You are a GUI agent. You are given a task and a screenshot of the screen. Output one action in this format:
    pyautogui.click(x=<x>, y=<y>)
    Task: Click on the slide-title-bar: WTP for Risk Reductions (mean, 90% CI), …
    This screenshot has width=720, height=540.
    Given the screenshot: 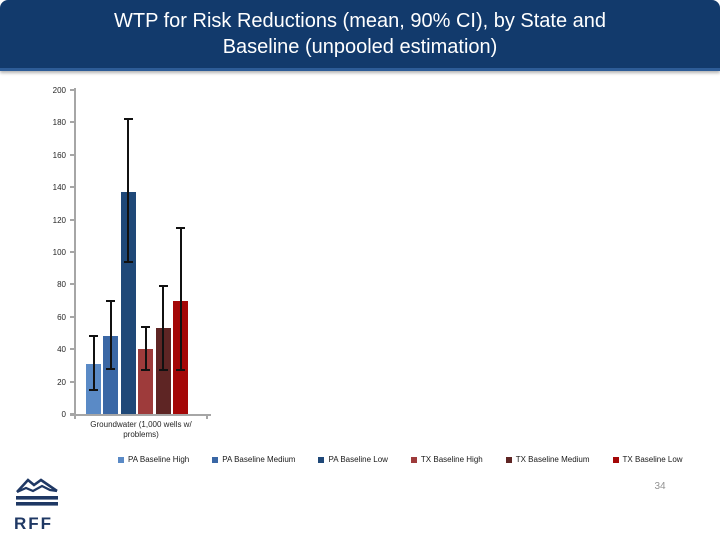 What is the action you would take?
    pyautogui.click(x=360, y=35)
    